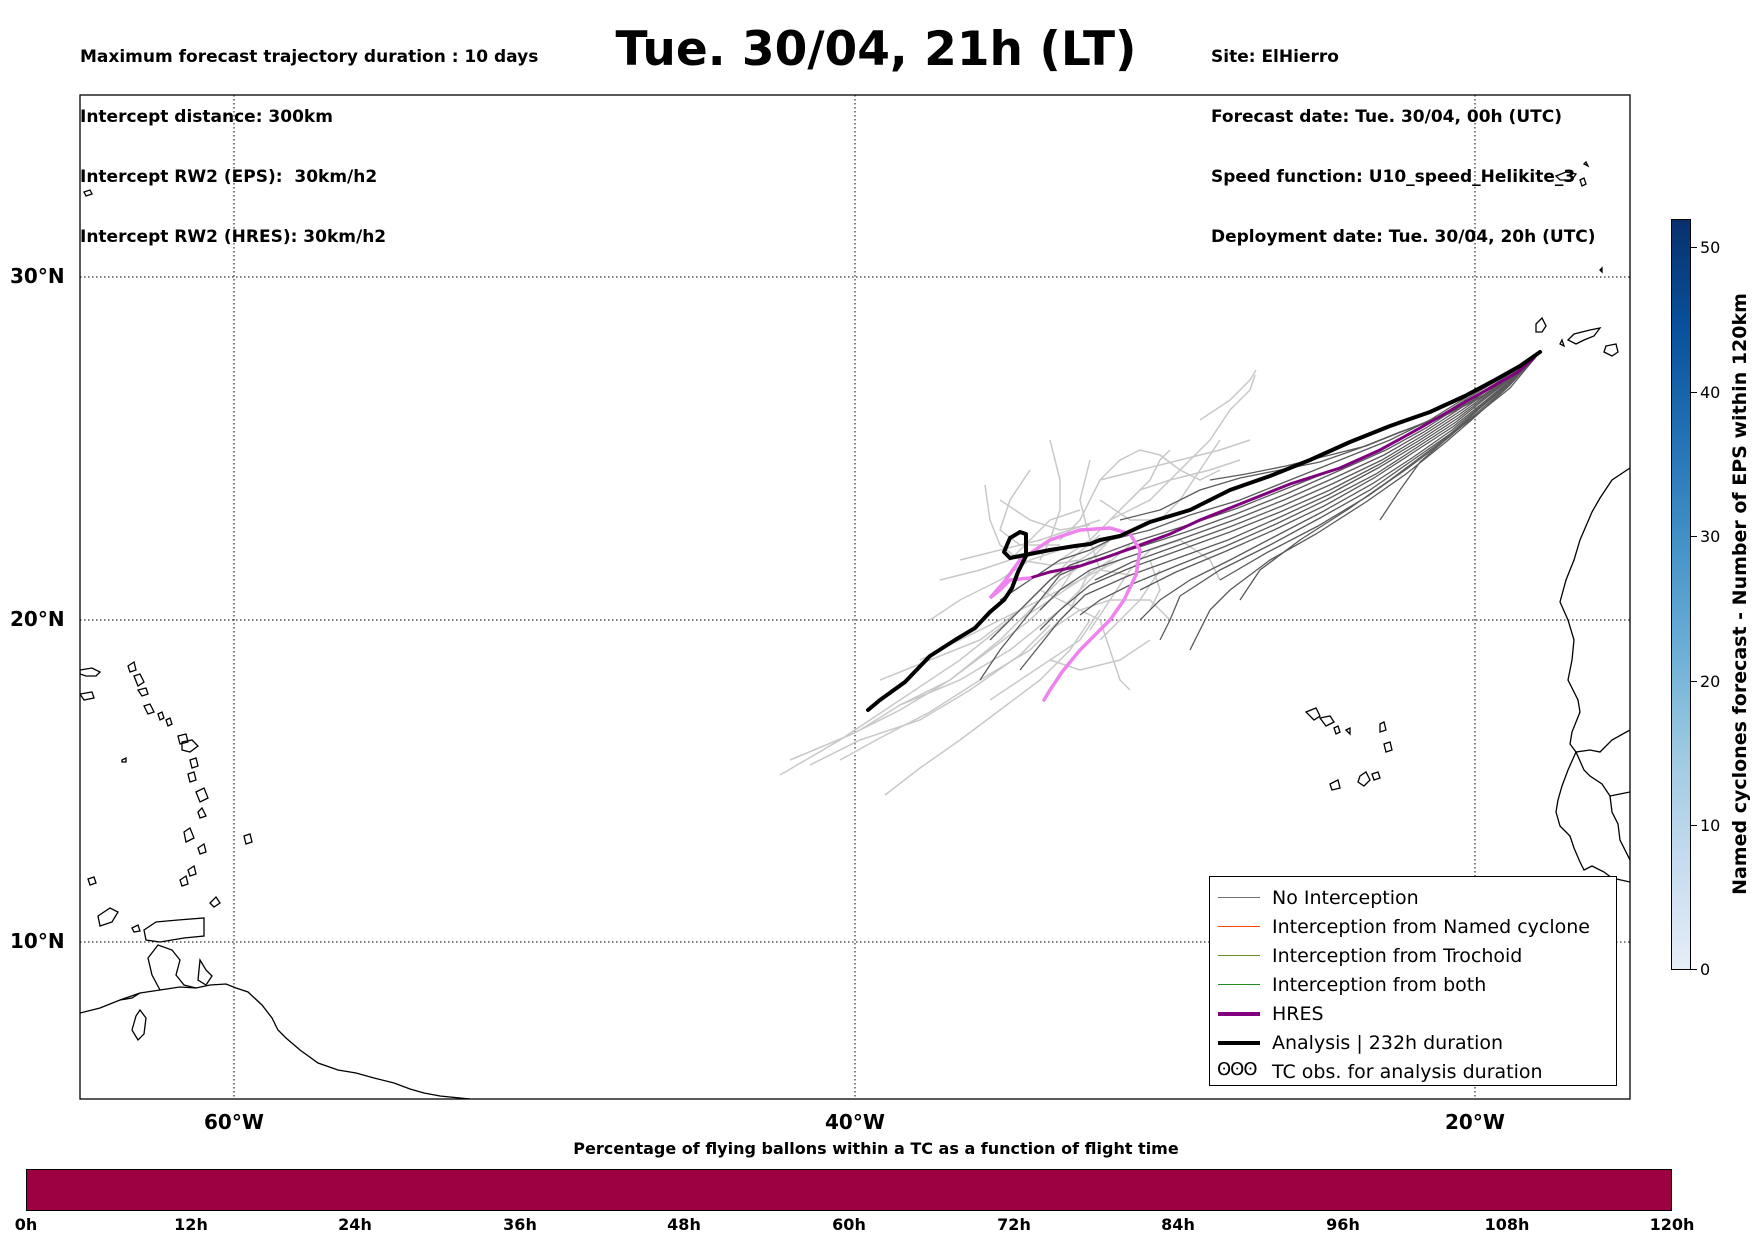 Image resolution: width=1752 pixels, height=1241 pixels. I want to click on lat-label-30n: 30°N, so click(37, 276).